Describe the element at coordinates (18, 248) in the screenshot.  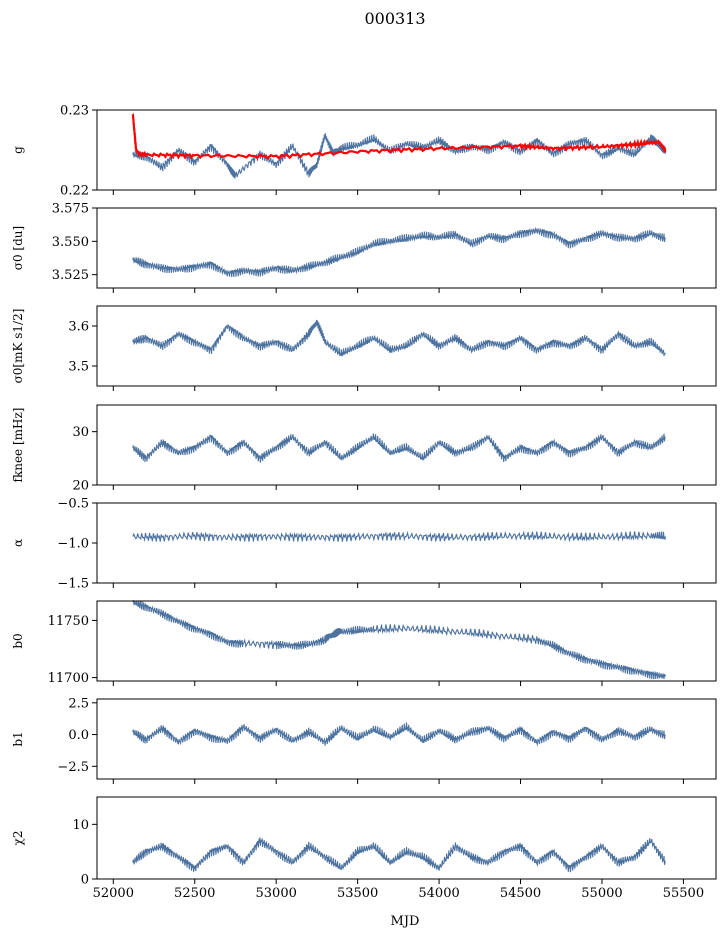
I see `y-axis-label-2: σ0 [du]` at that location.